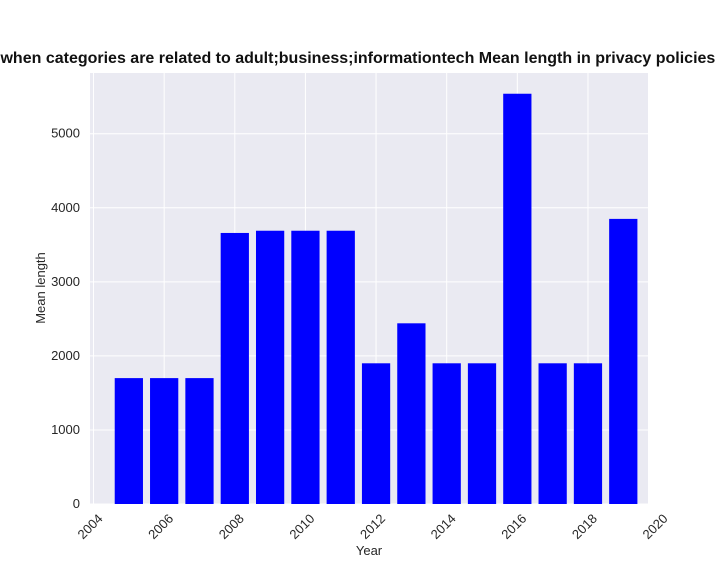 This screenshot has width=720, height=576. What do you see at coordinates (65, 318) in the screenshot?
I see `y-tick-labels: 0 1000 2000 3000 4000 5000` at bounding box center [65, 318].